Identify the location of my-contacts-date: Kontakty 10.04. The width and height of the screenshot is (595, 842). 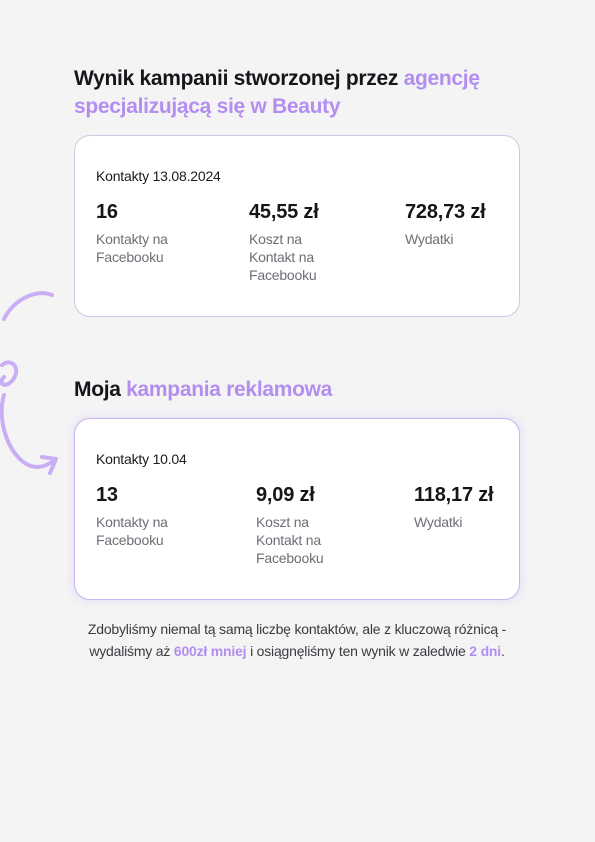
(141, 459).